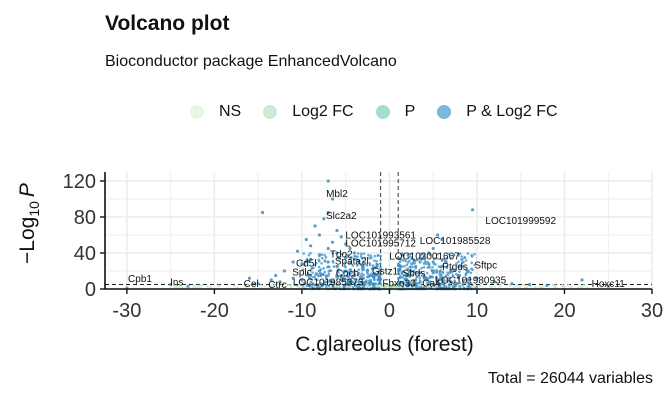 Image resolution: width=669 pixels, height=406 pixels. Describe the element at coordinates (251, 284) in the screenshot. I see `point-label: Cel` at that location.